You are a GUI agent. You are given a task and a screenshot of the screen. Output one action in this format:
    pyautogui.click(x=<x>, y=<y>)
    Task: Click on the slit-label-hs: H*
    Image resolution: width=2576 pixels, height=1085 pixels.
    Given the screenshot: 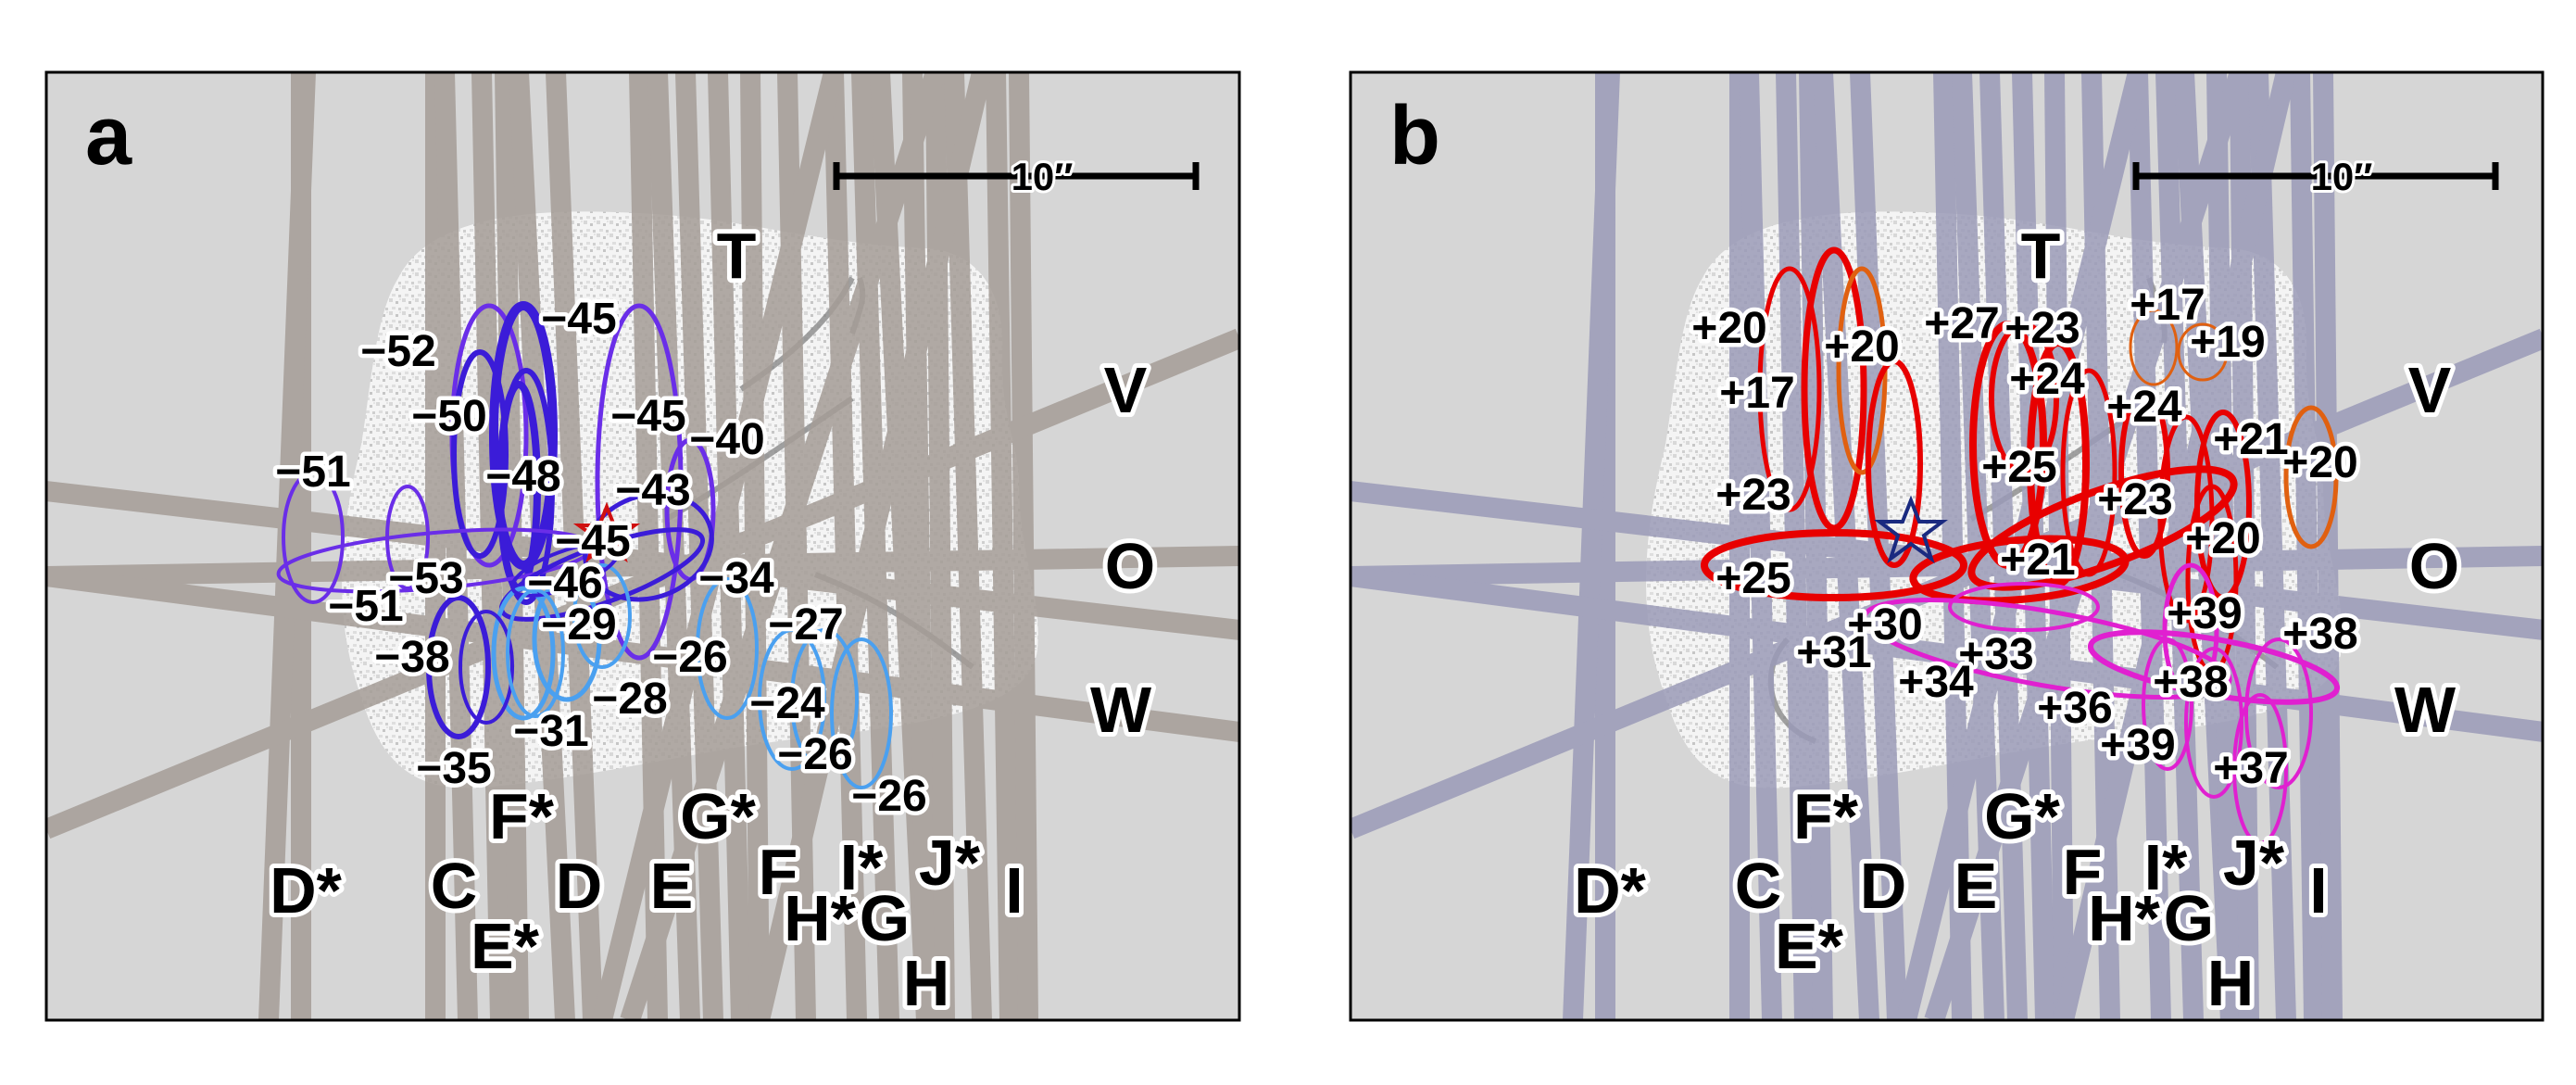 What is the action you would take?
    pyautogui.click(x=820, y=918)
    